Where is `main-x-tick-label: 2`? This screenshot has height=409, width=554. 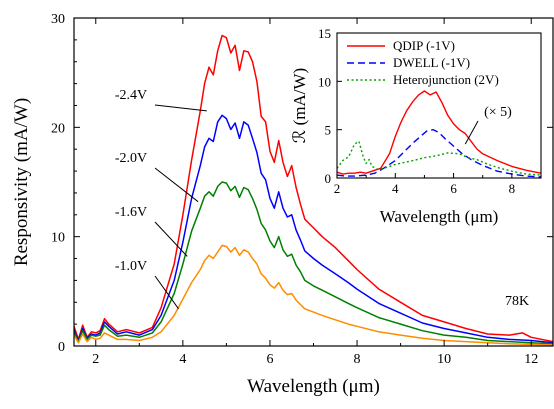
main-x-tick-label: 2 is located at coordinates (95, 359).